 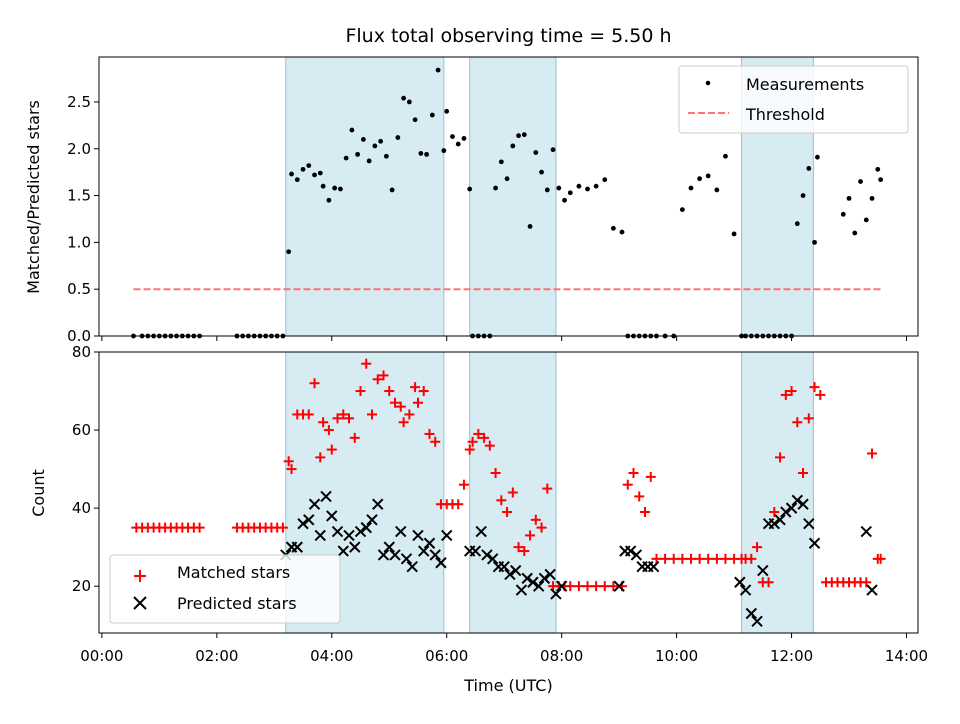 What do you see at coordinates (79, 289) in the screenshot?
I see `y-tick-label: 0.5` at bounding box center [79, 289].